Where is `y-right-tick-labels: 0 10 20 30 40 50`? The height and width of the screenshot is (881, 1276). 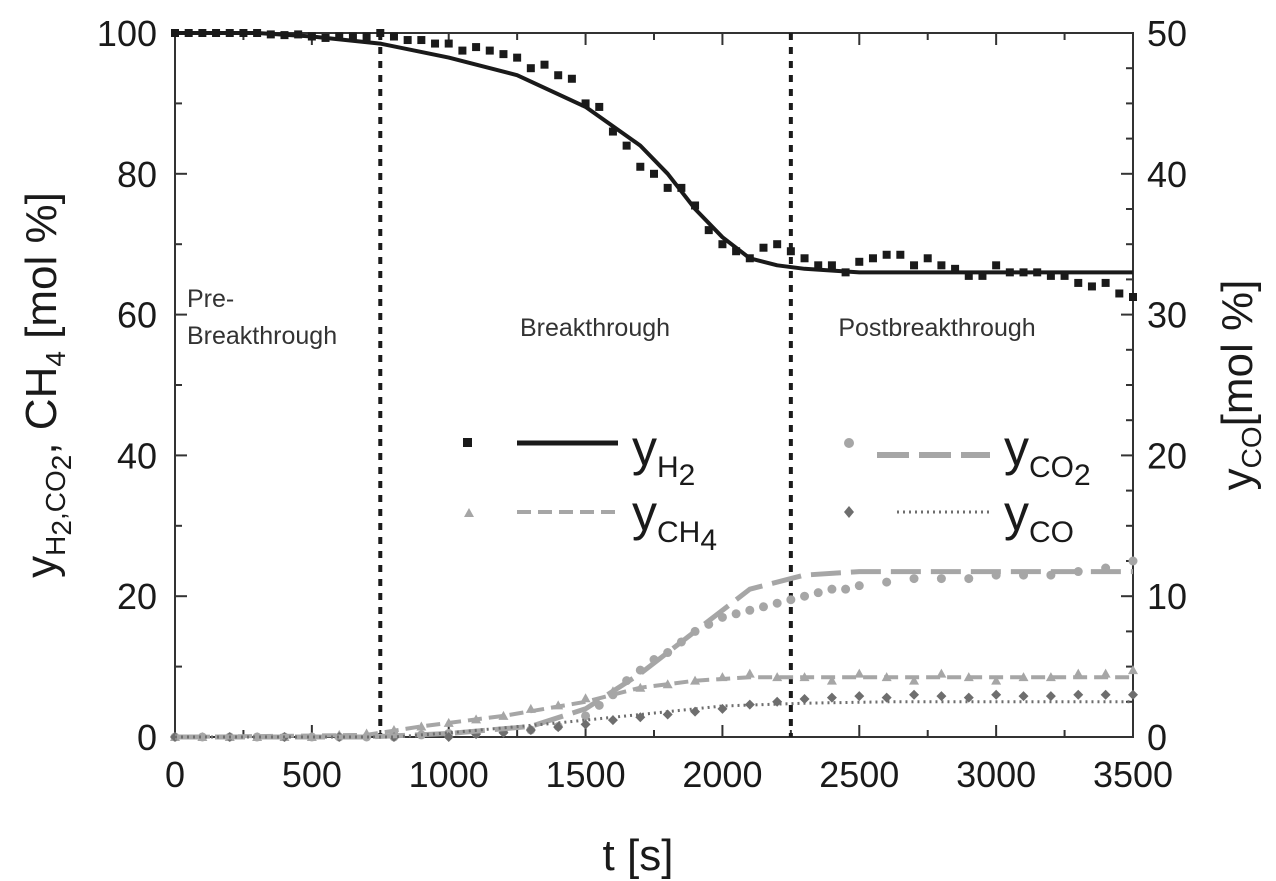
y-right-tick-labels: 0 10 20 30 40 50 is located at coordinates (1167, 385).